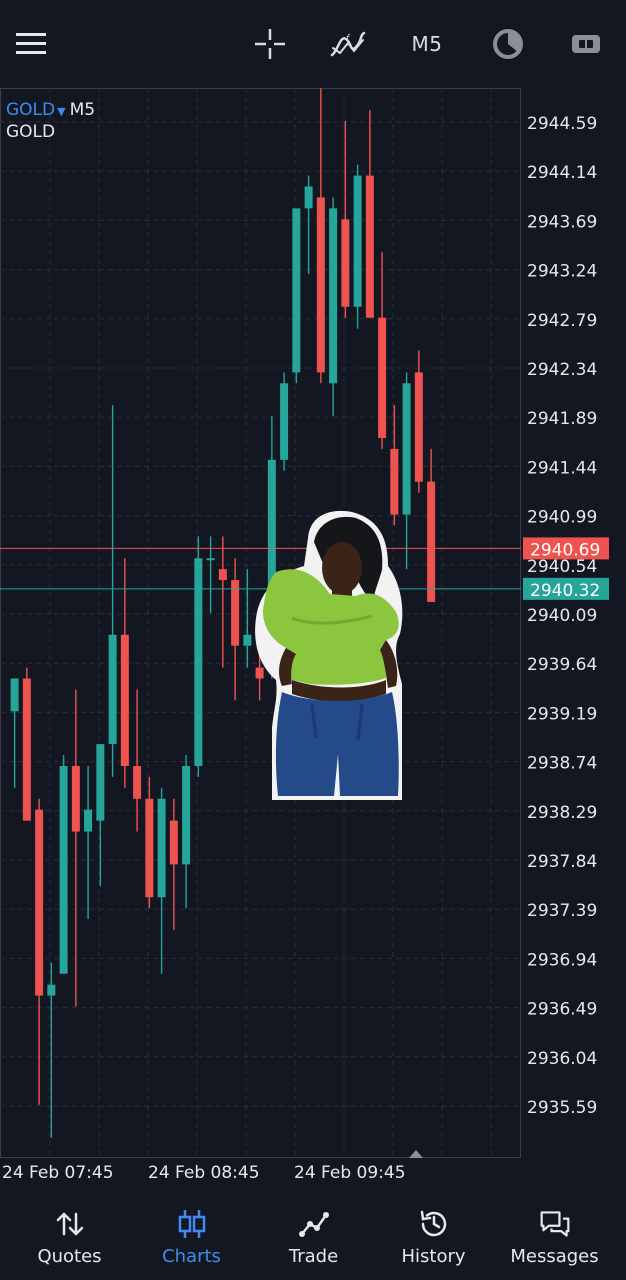  Describe the element at coordinates (562, 911) in the screenshot. I see `y-tick-label: 2937.39` at that location.